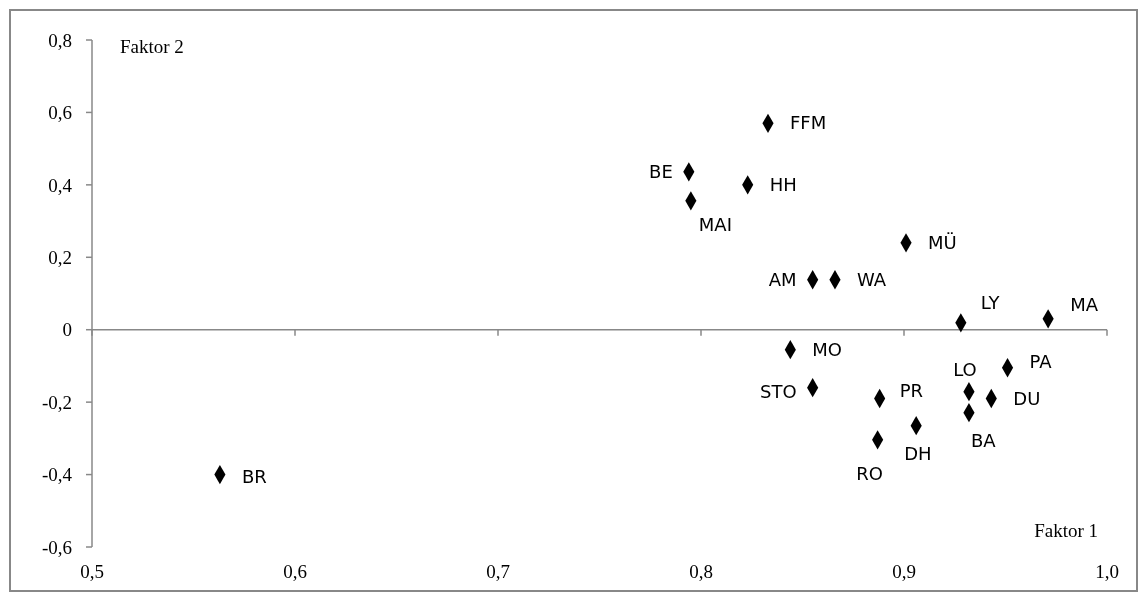 Image resolution: width=1145 pixels, height=599 pixels. What do you see at coordinates (808, 123) in the screenshot?
I see `series-label: FFM` at bounding box center [808, 123].